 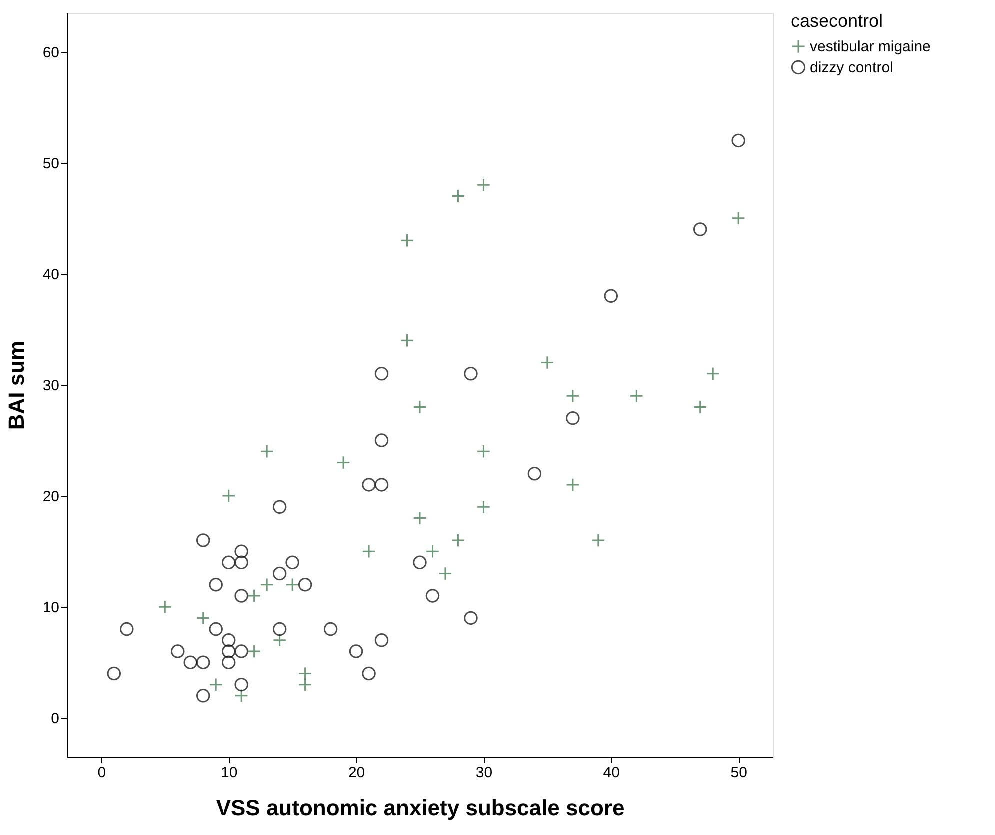 I want to click on legend-label: dizzy control, so click(x=852, y=68).